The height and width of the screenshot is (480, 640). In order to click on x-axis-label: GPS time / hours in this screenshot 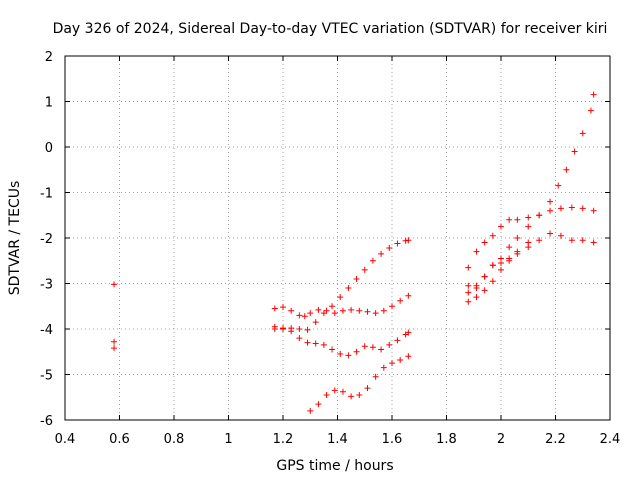, I will do `click(334, 466)`.